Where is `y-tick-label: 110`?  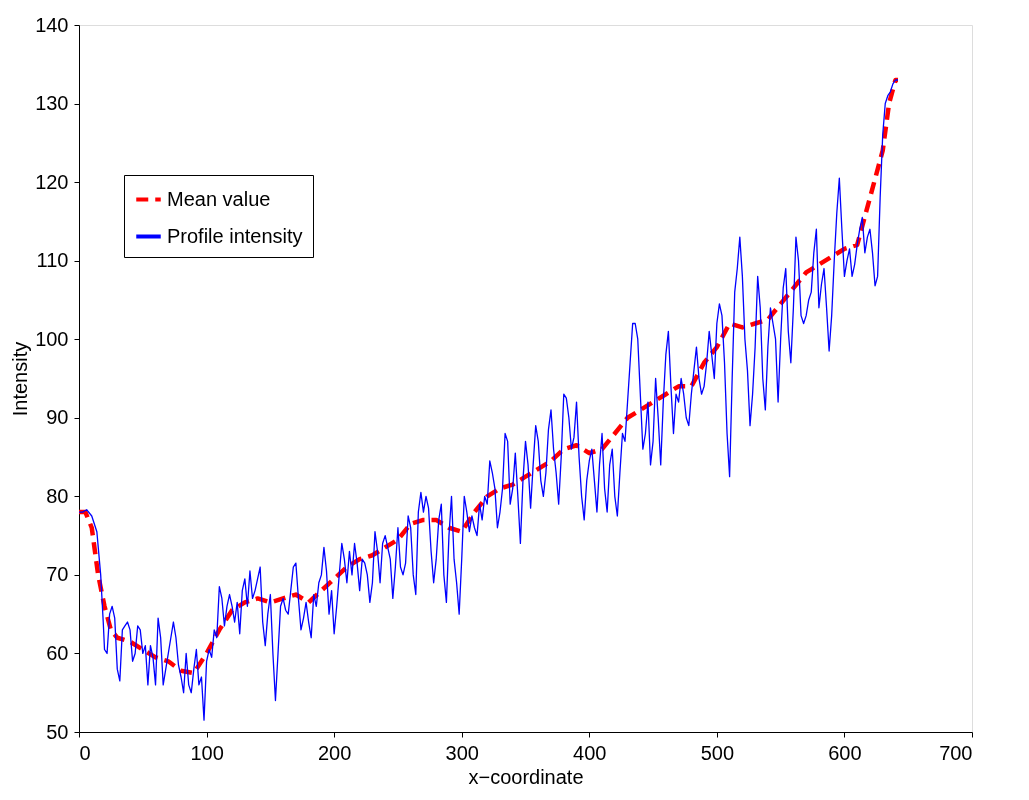
y-tick-label: 110 is located at coordinates (52, 260).